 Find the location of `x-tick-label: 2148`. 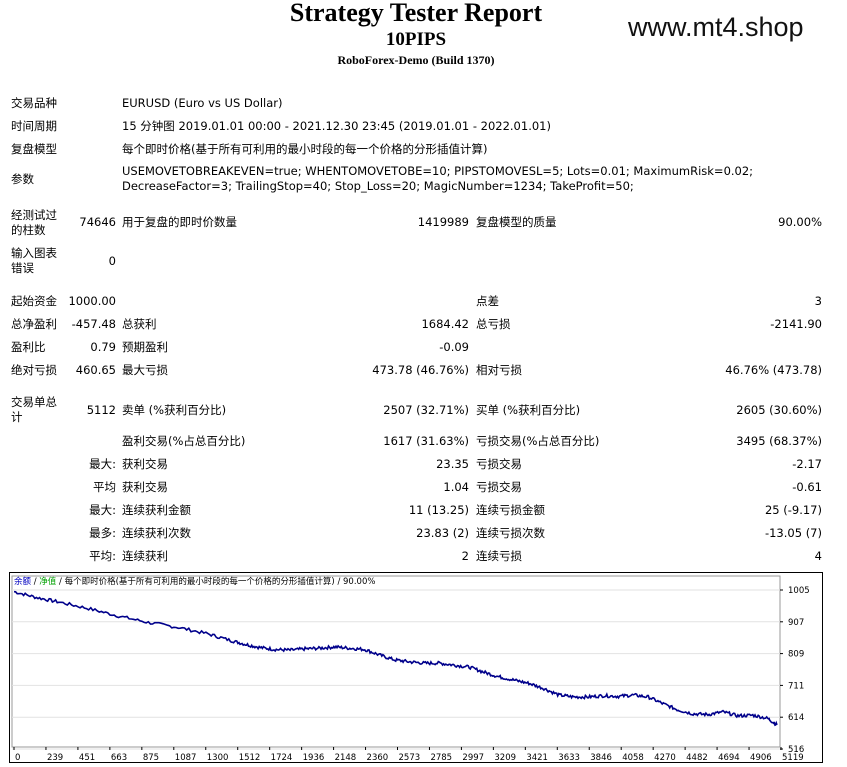

x-tick-label: 2148 is located at coordinates (346, 758).